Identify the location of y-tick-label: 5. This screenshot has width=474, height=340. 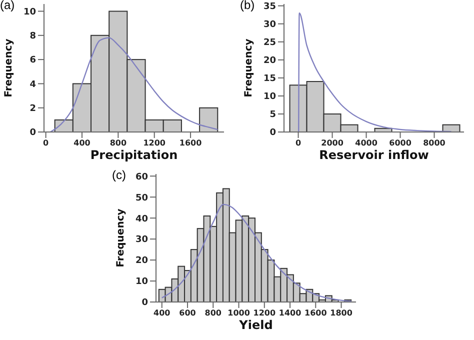
(273, 115).